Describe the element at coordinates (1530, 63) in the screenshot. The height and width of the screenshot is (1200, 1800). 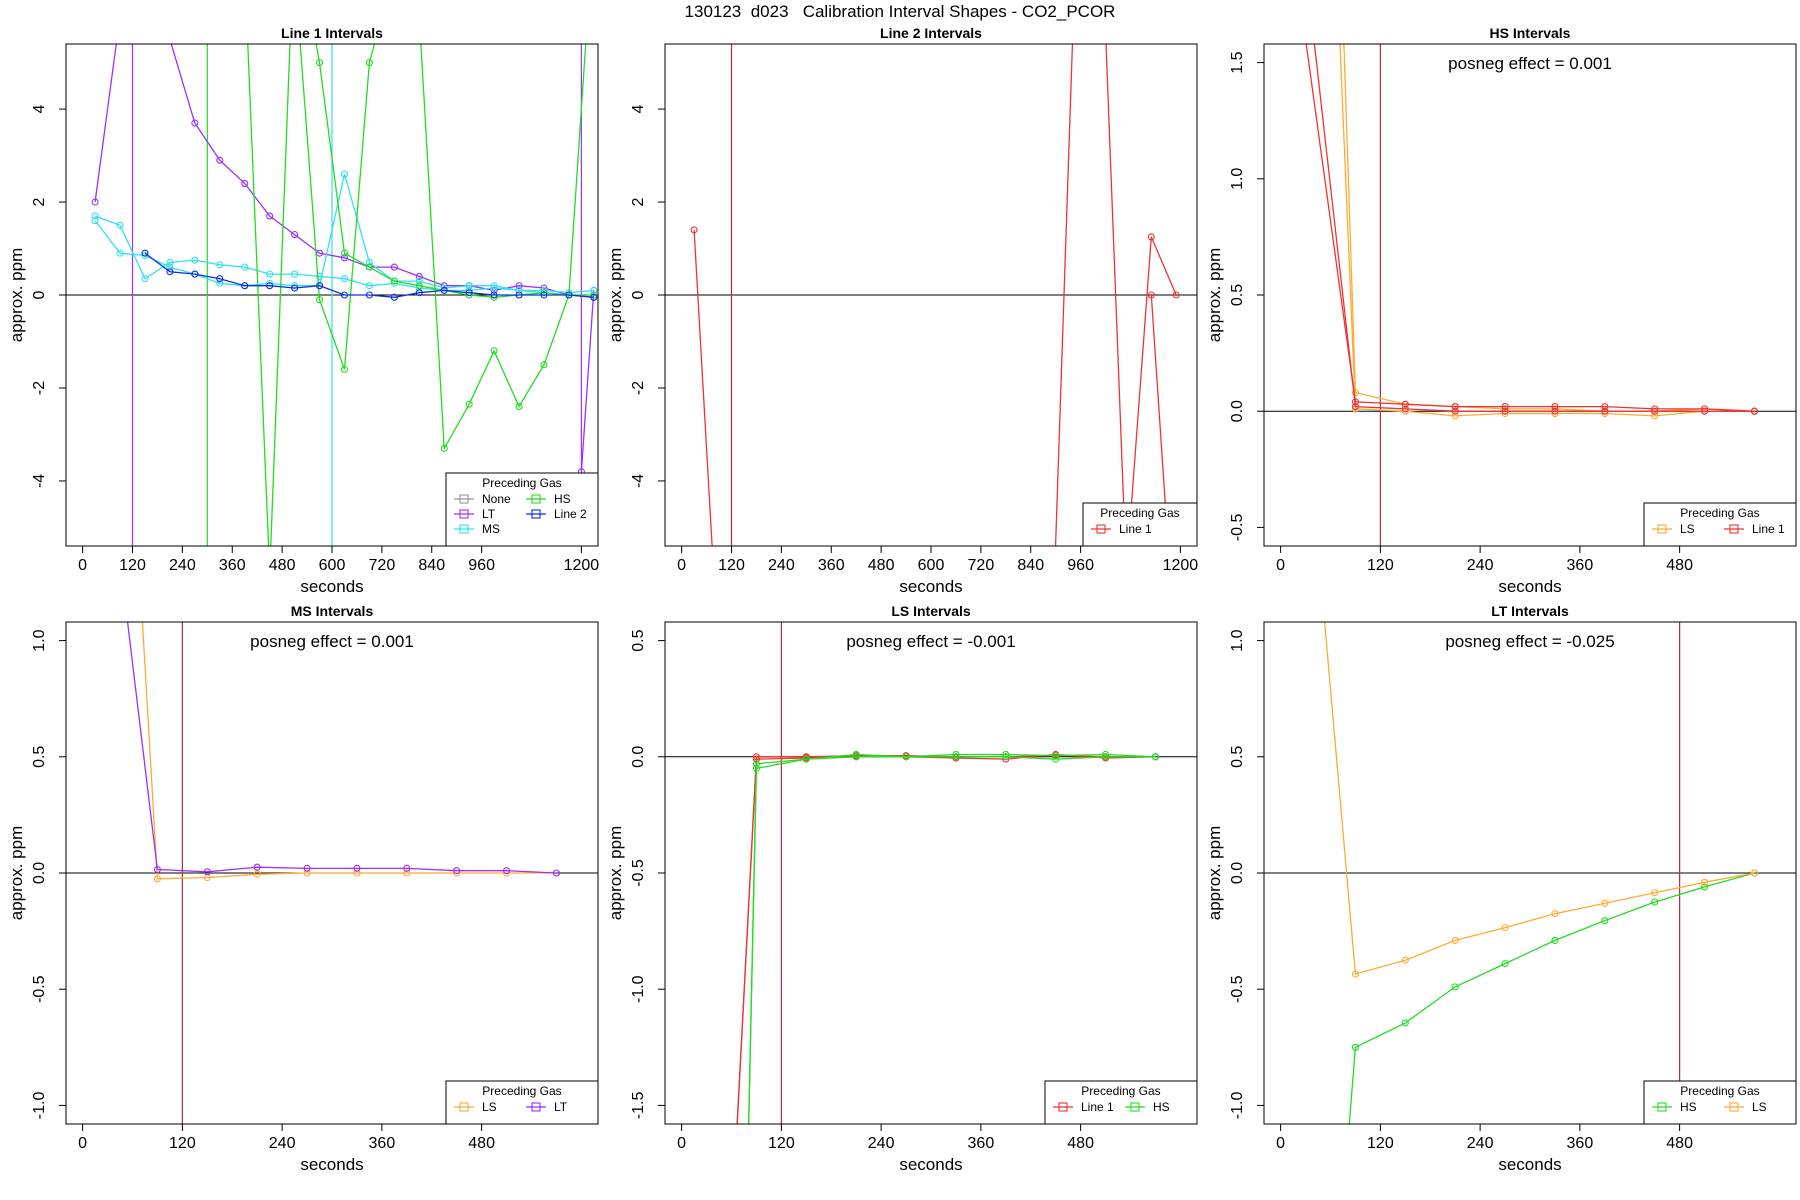
I see `posneg-annotation: posneg effect = 0.001` at that location.